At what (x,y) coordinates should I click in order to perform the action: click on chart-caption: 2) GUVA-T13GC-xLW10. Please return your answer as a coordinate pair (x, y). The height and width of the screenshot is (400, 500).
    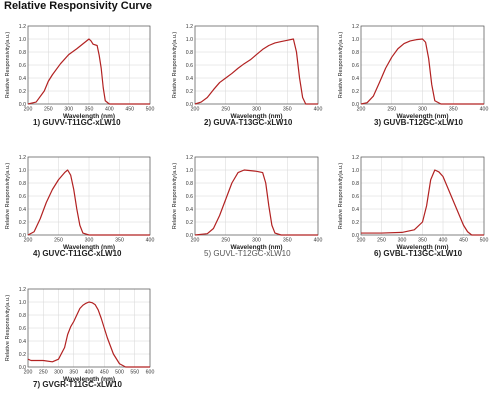
    Looking at the image, I should click on (248, 122).